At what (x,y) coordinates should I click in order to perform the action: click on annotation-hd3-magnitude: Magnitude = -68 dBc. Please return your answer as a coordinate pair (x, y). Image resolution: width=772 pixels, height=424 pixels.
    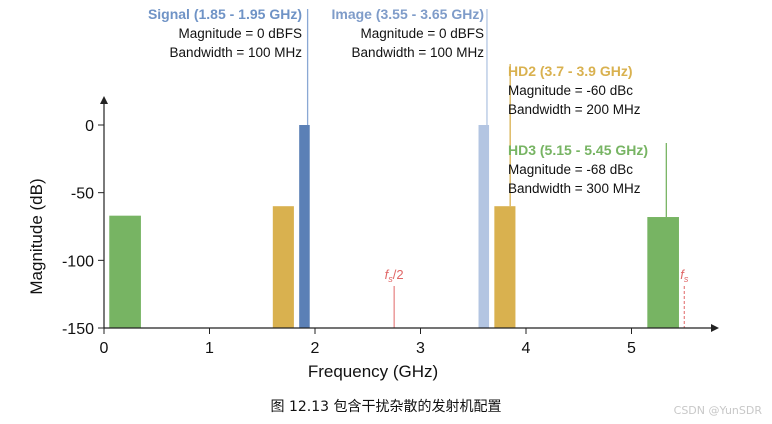
    Looking at the image, I should click on (570, 169).